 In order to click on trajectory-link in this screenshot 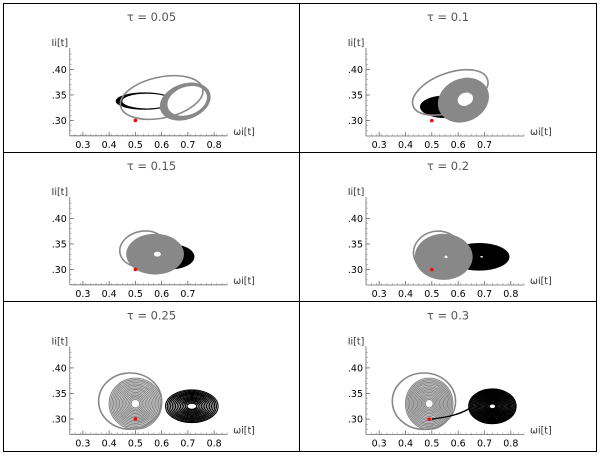, I will do `click(450, 414)`.